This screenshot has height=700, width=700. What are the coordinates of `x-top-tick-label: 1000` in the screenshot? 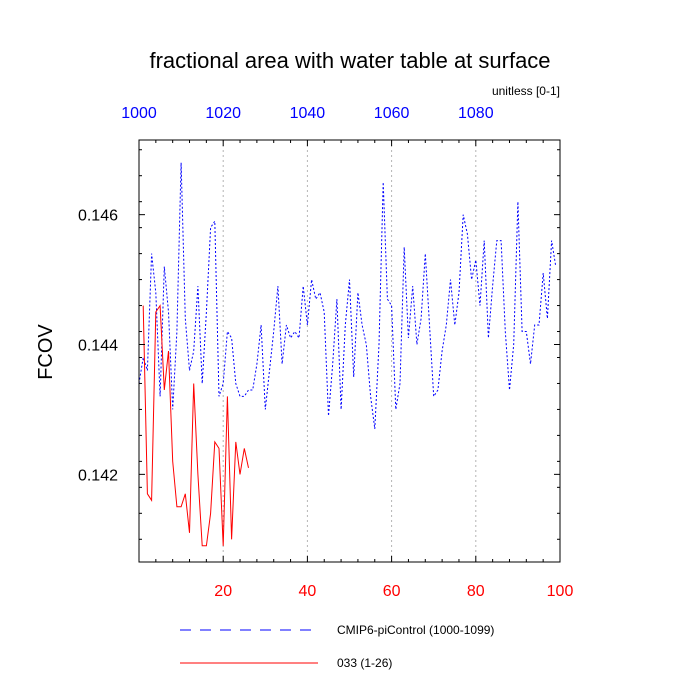 It's located at (139, 113).